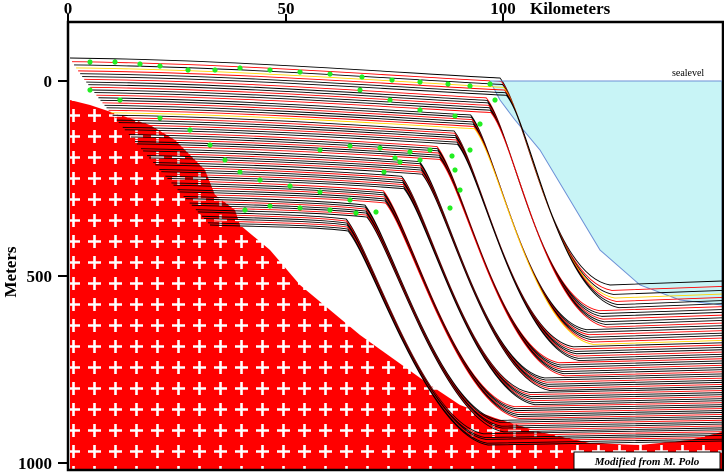  I want to click on credit-box: Modified from M. Polo, so click(647, 460).